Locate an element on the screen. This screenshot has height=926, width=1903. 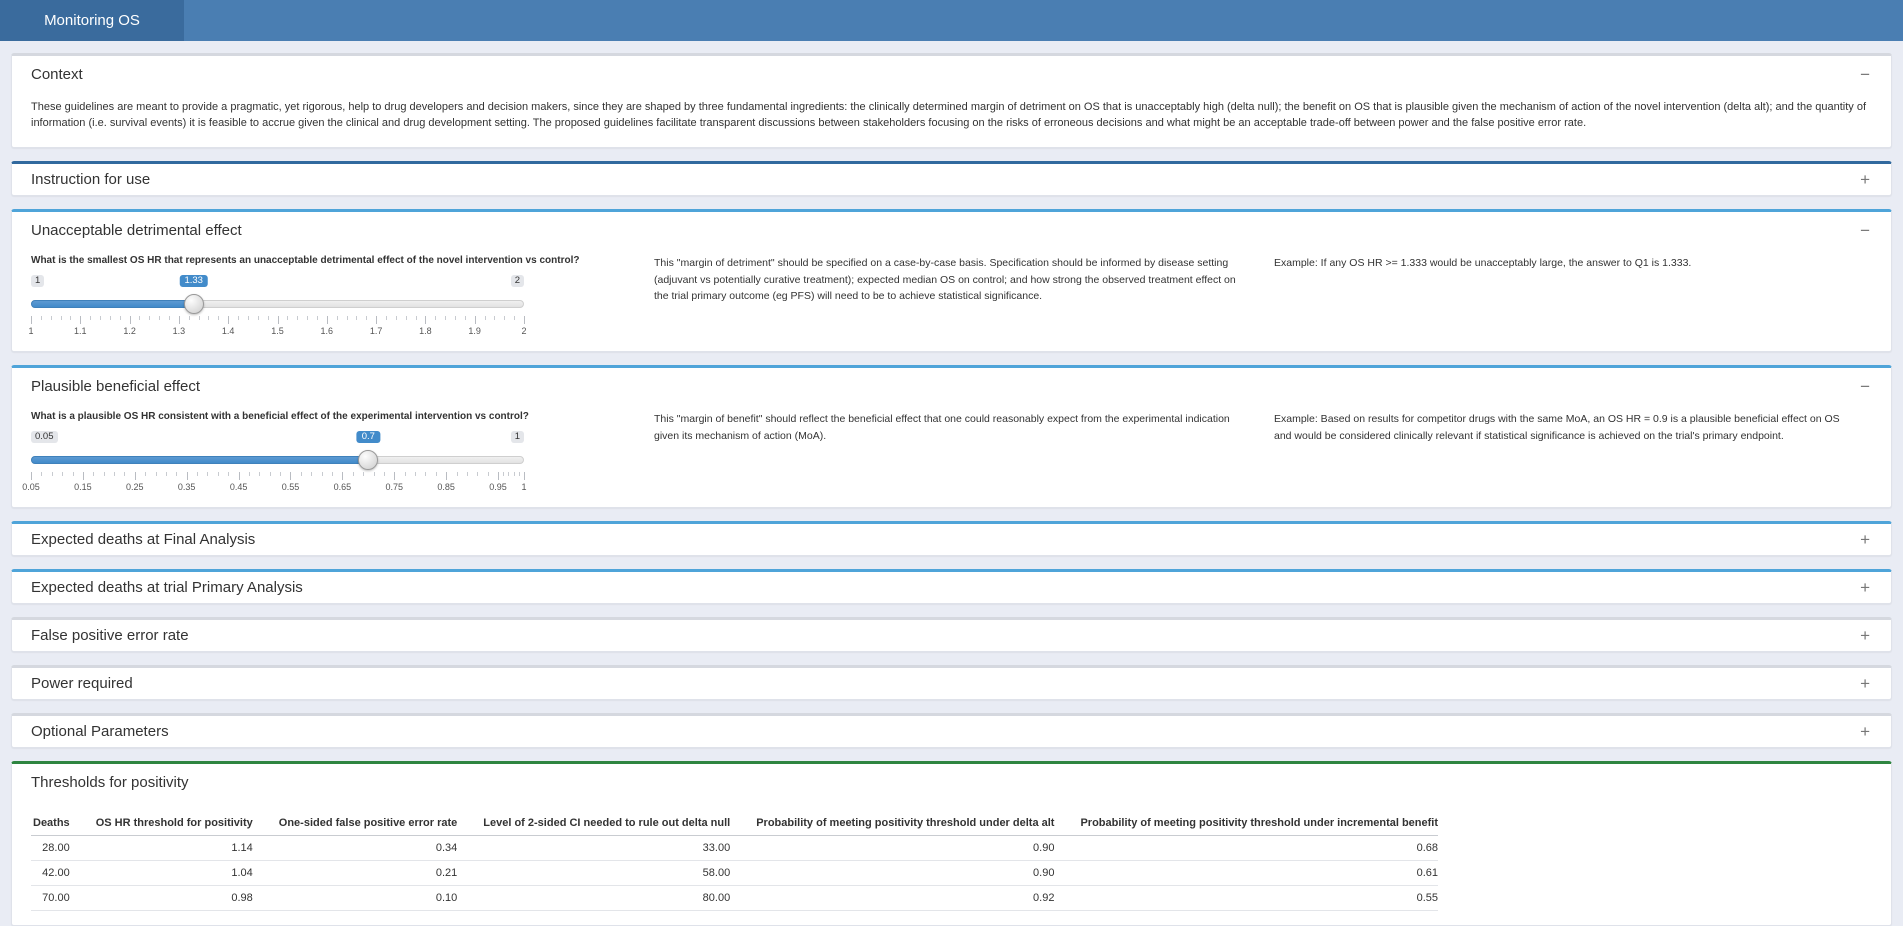
table-cell: 0.92 is located at coordinates (892, 898).